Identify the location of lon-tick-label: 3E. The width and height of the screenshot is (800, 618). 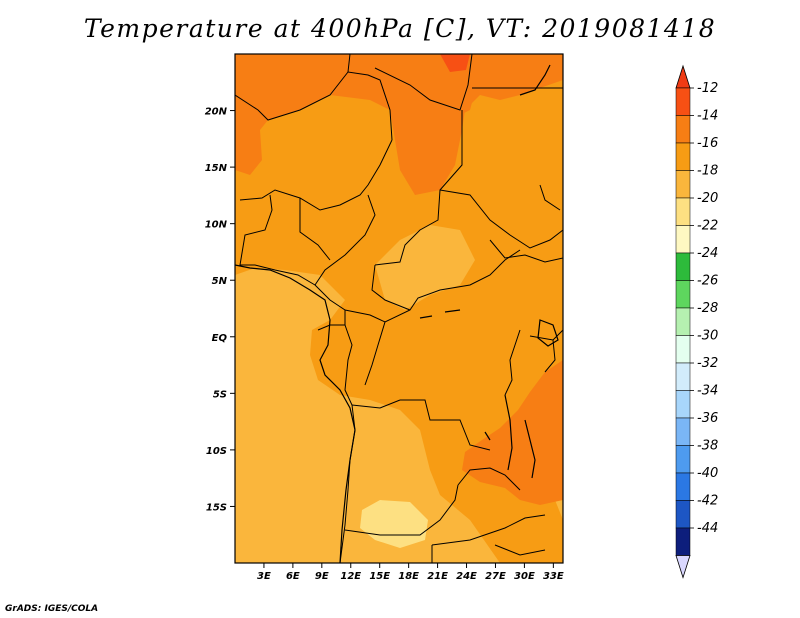
(264, 576).